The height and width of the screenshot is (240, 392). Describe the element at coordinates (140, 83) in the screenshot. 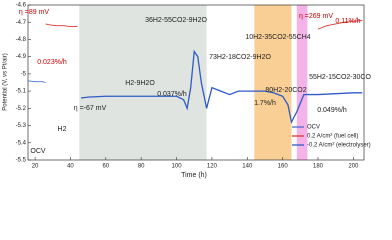

I see `annotation: H2-9H2O` at that location.